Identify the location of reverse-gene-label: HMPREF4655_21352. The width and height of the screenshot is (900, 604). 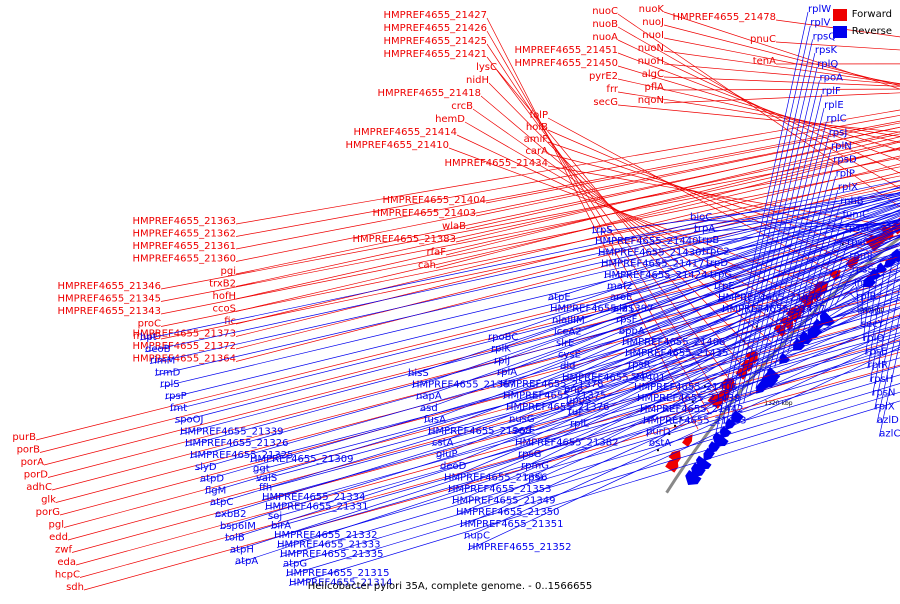
(519, 547).